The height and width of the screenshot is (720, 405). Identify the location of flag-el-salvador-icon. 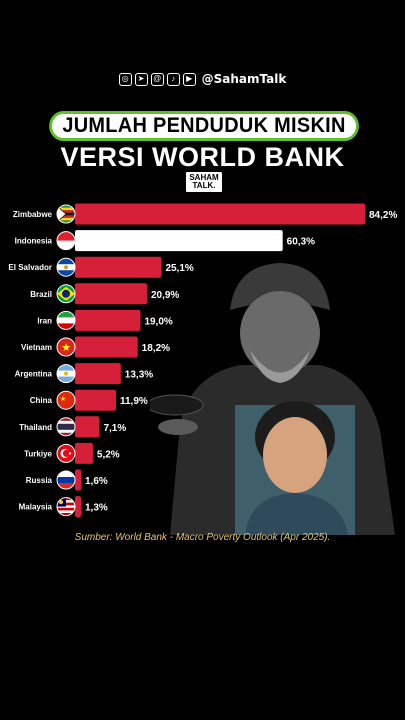
(66, 267).